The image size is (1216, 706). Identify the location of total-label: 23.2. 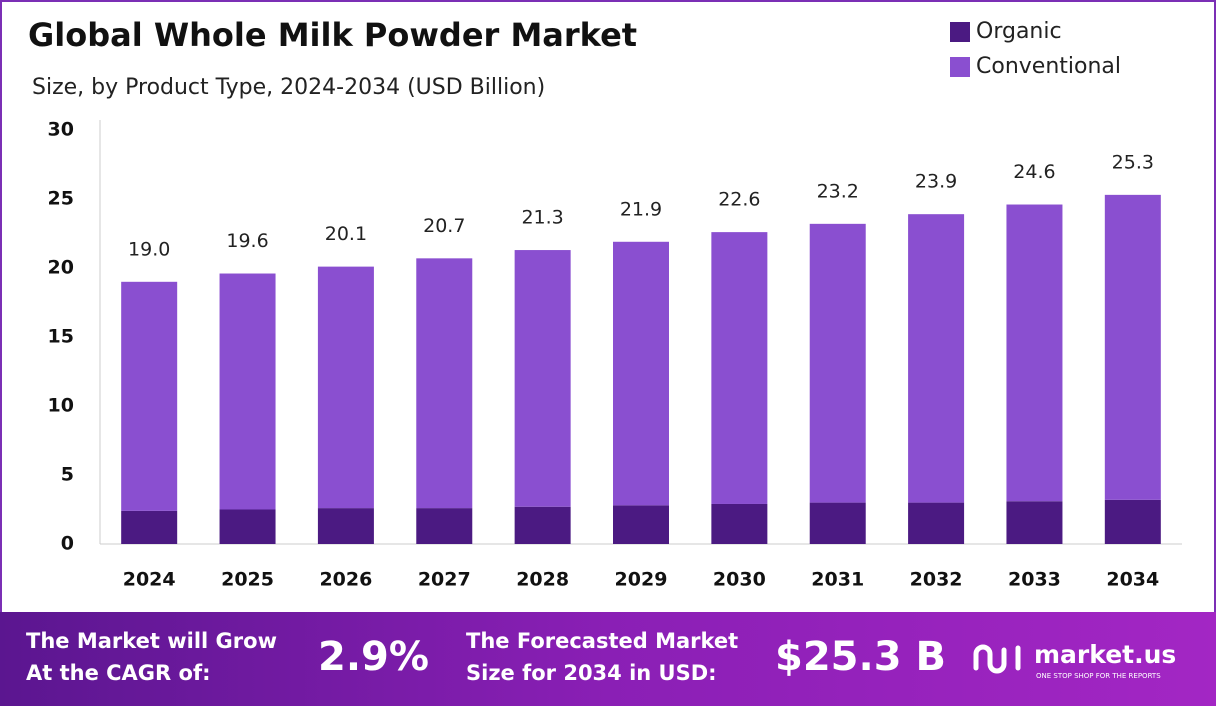
(838, 191).